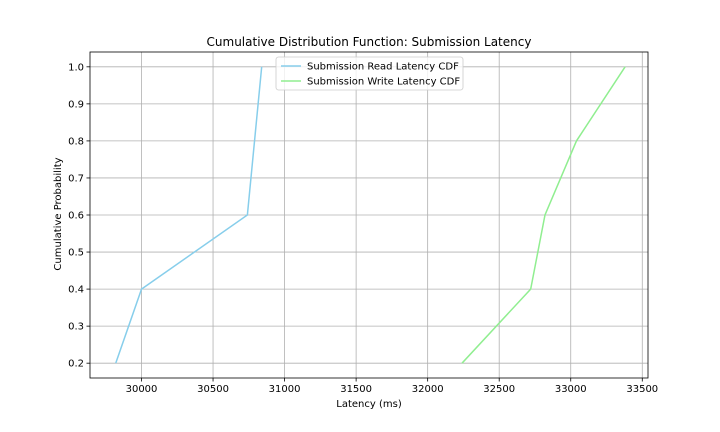 The height and width of the screenshot is (432, 720). What do you see at coordinates (213, 389) in the screenshot?
I see `x-tick-label: 30500` at bounding box center [213, 389].